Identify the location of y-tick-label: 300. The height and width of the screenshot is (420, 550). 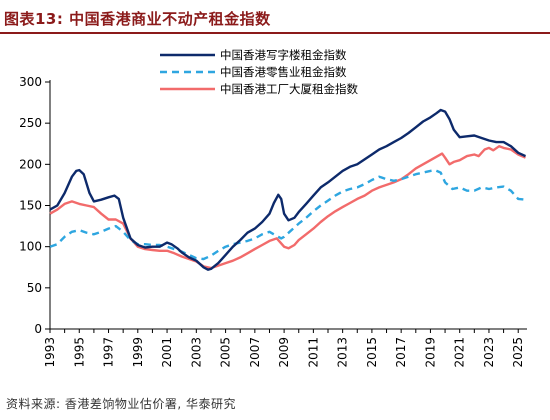
(30, 82).